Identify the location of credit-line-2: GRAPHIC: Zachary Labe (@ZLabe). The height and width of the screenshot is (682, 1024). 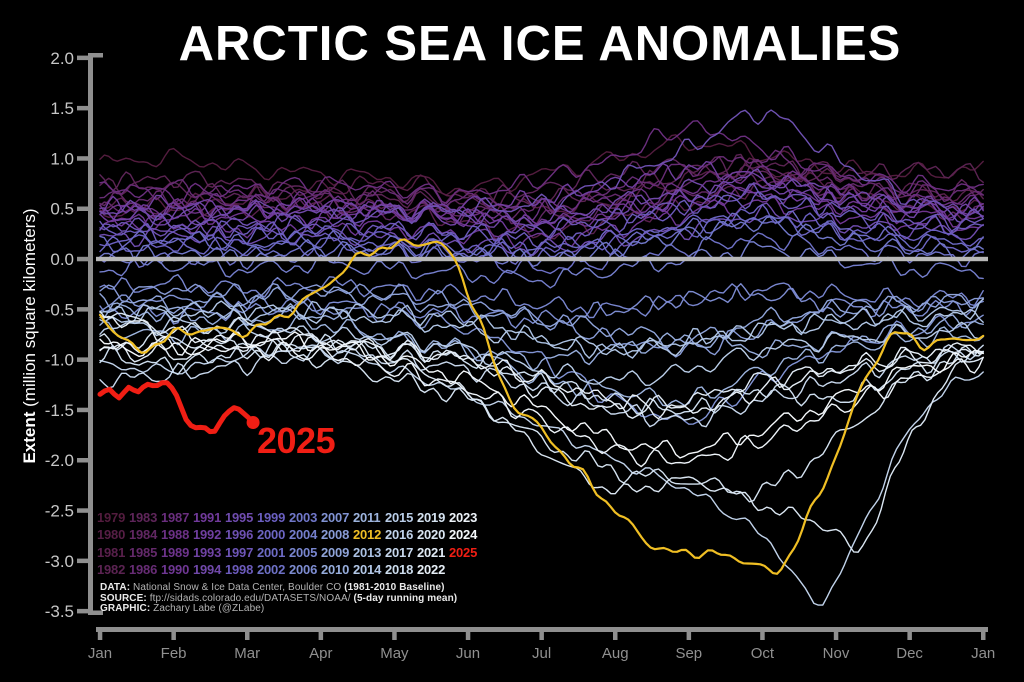
(278, 609).